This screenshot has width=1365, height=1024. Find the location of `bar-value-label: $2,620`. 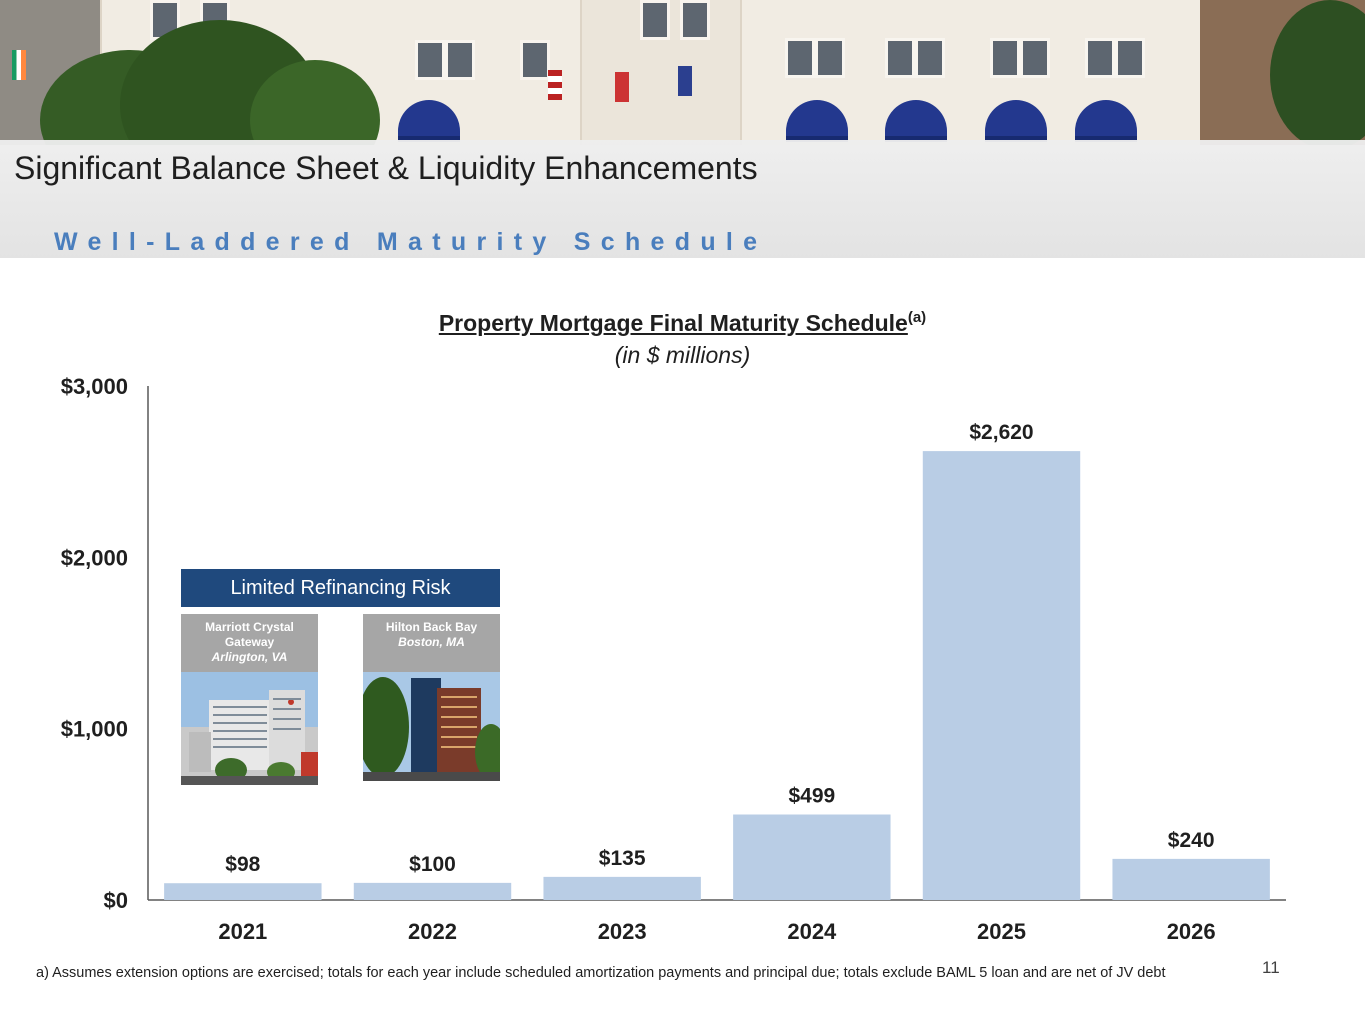

bar-value-label: $2,620 is located at coordinates (1001, 432).